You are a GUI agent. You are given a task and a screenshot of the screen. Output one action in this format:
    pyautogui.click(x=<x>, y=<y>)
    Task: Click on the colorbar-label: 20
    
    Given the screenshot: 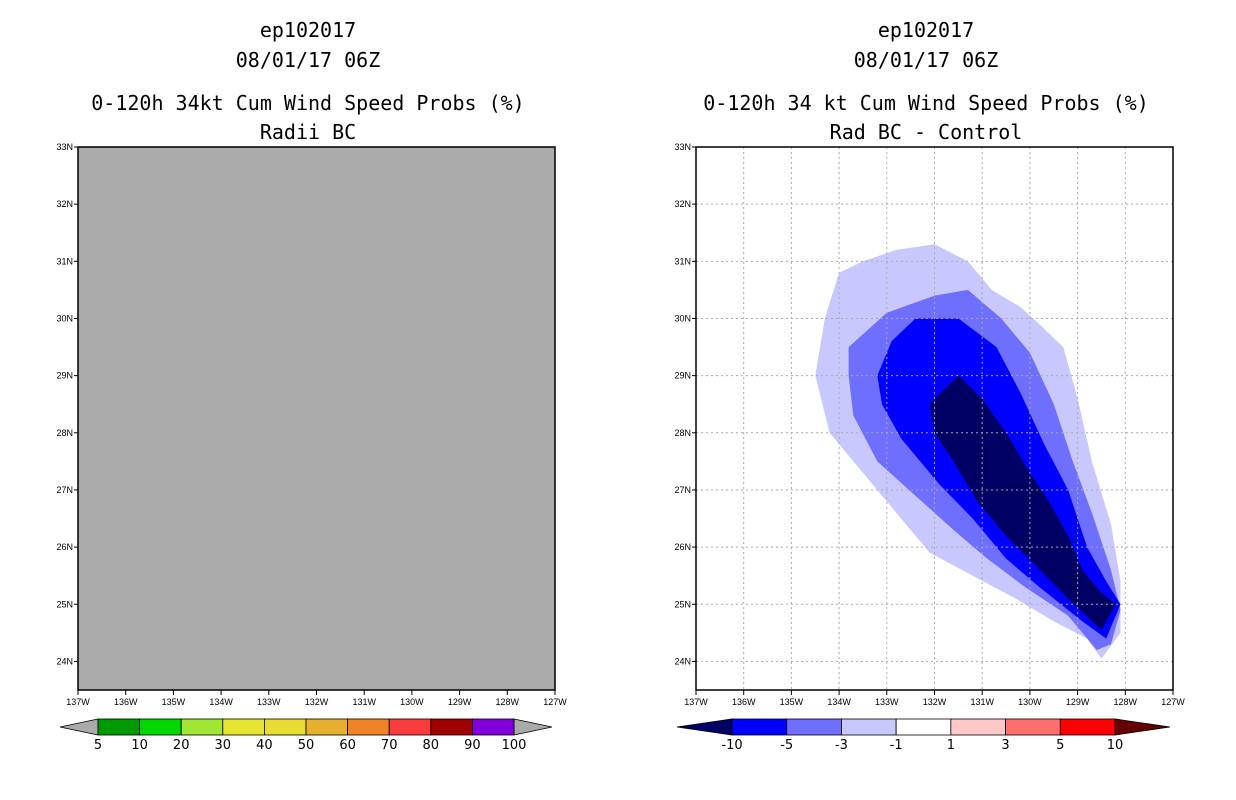 What is the action you would take?
    pyautogui.click(x=181, y=745)
    